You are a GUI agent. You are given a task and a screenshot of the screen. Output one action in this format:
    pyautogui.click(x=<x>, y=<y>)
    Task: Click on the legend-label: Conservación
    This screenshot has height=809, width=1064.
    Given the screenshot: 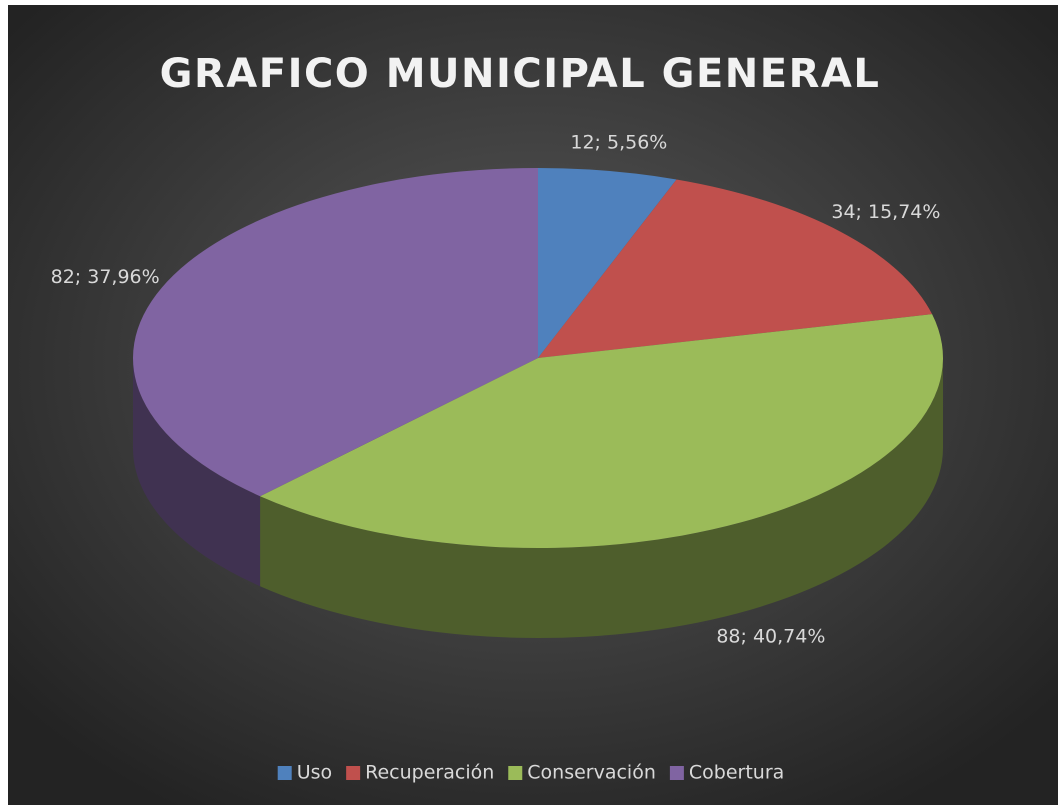 What is the action you would take?
    pyautogui.click(x=591, y=773)
    